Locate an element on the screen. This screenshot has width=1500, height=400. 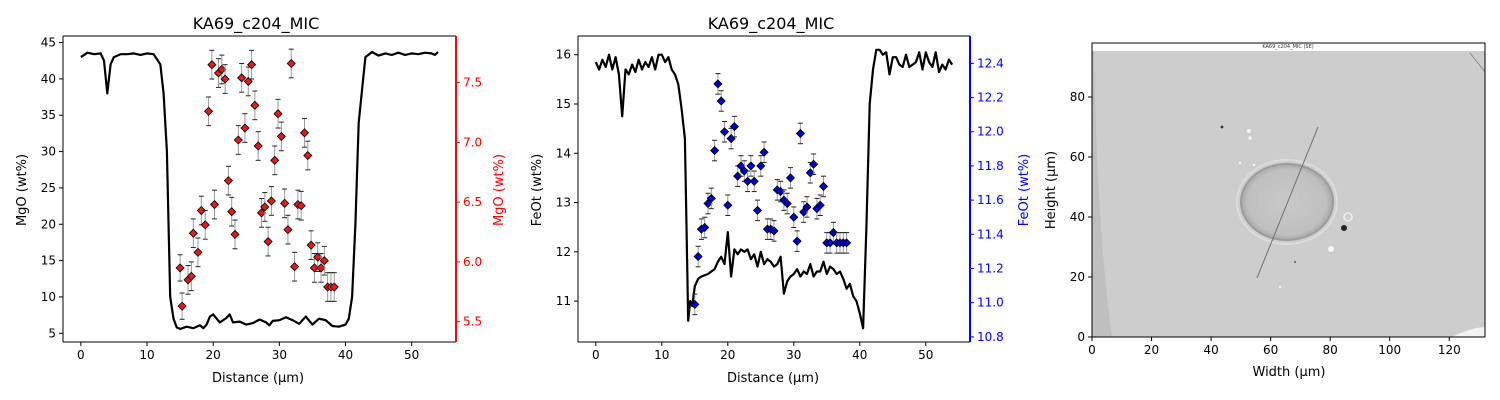
y-tick-label: 60 is located at coordinates (1077, 157).